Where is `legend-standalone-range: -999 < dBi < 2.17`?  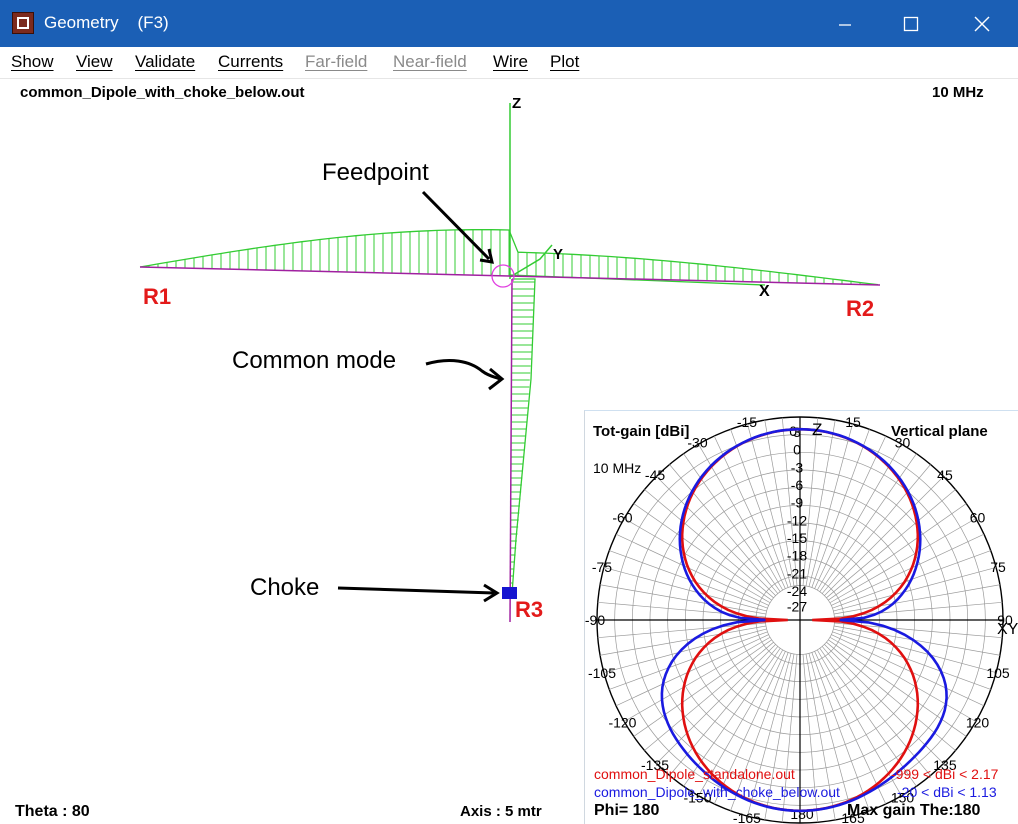 legend-standalone-range: -999 < dBi < 2.17 is located at coordinates (945, 774).